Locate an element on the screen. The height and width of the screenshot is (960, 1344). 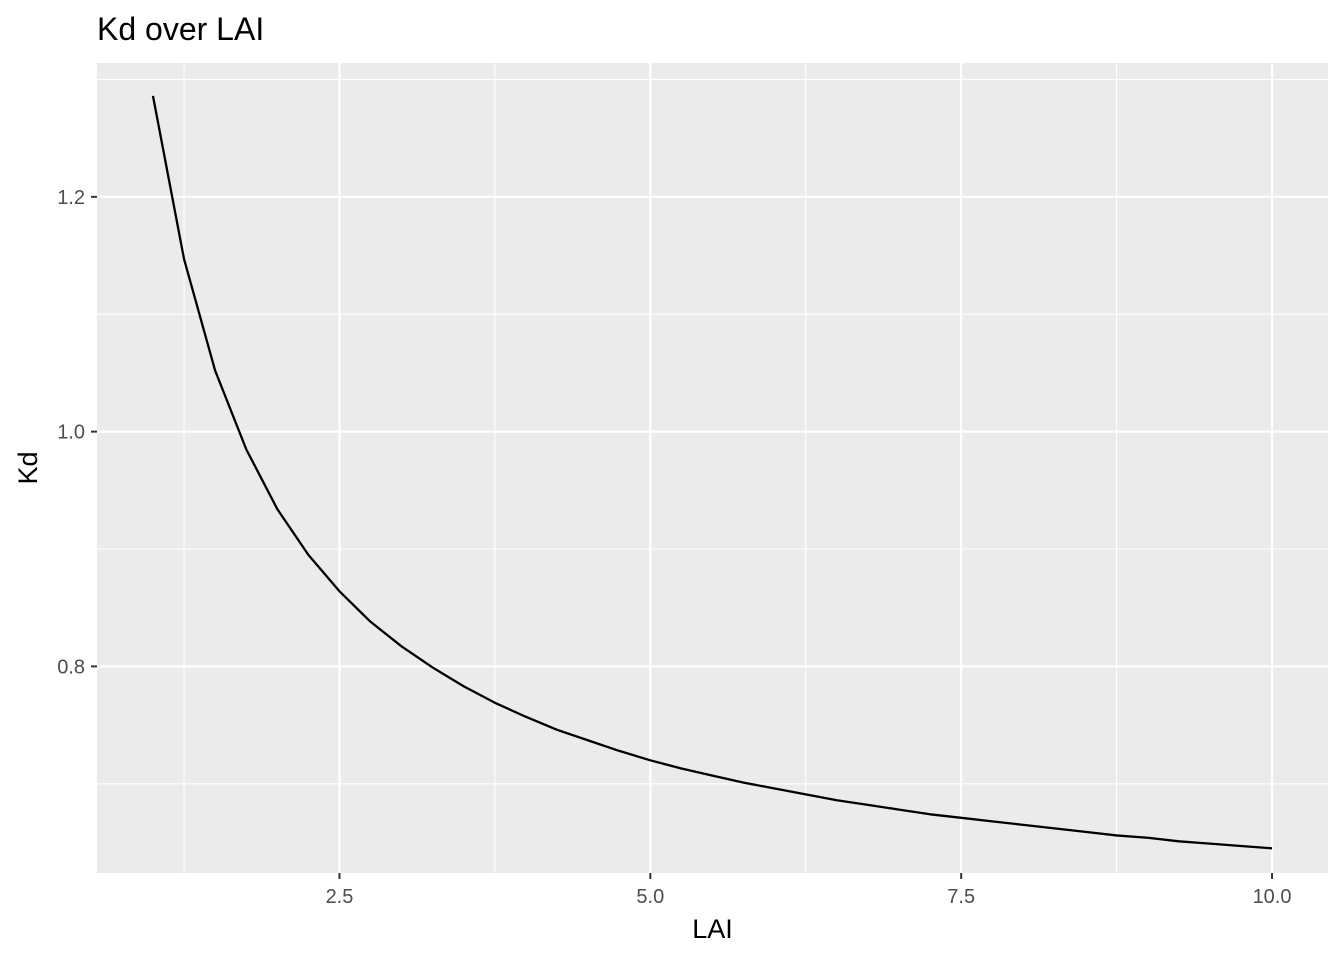
x-tick-label: 7.5 is located at coordinates (961, 897).